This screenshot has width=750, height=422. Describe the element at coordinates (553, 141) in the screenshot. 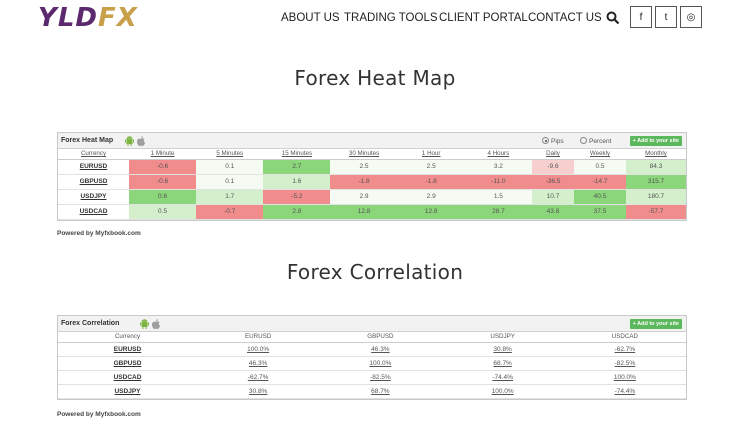

I see `pips-radio: Pips` at that location.